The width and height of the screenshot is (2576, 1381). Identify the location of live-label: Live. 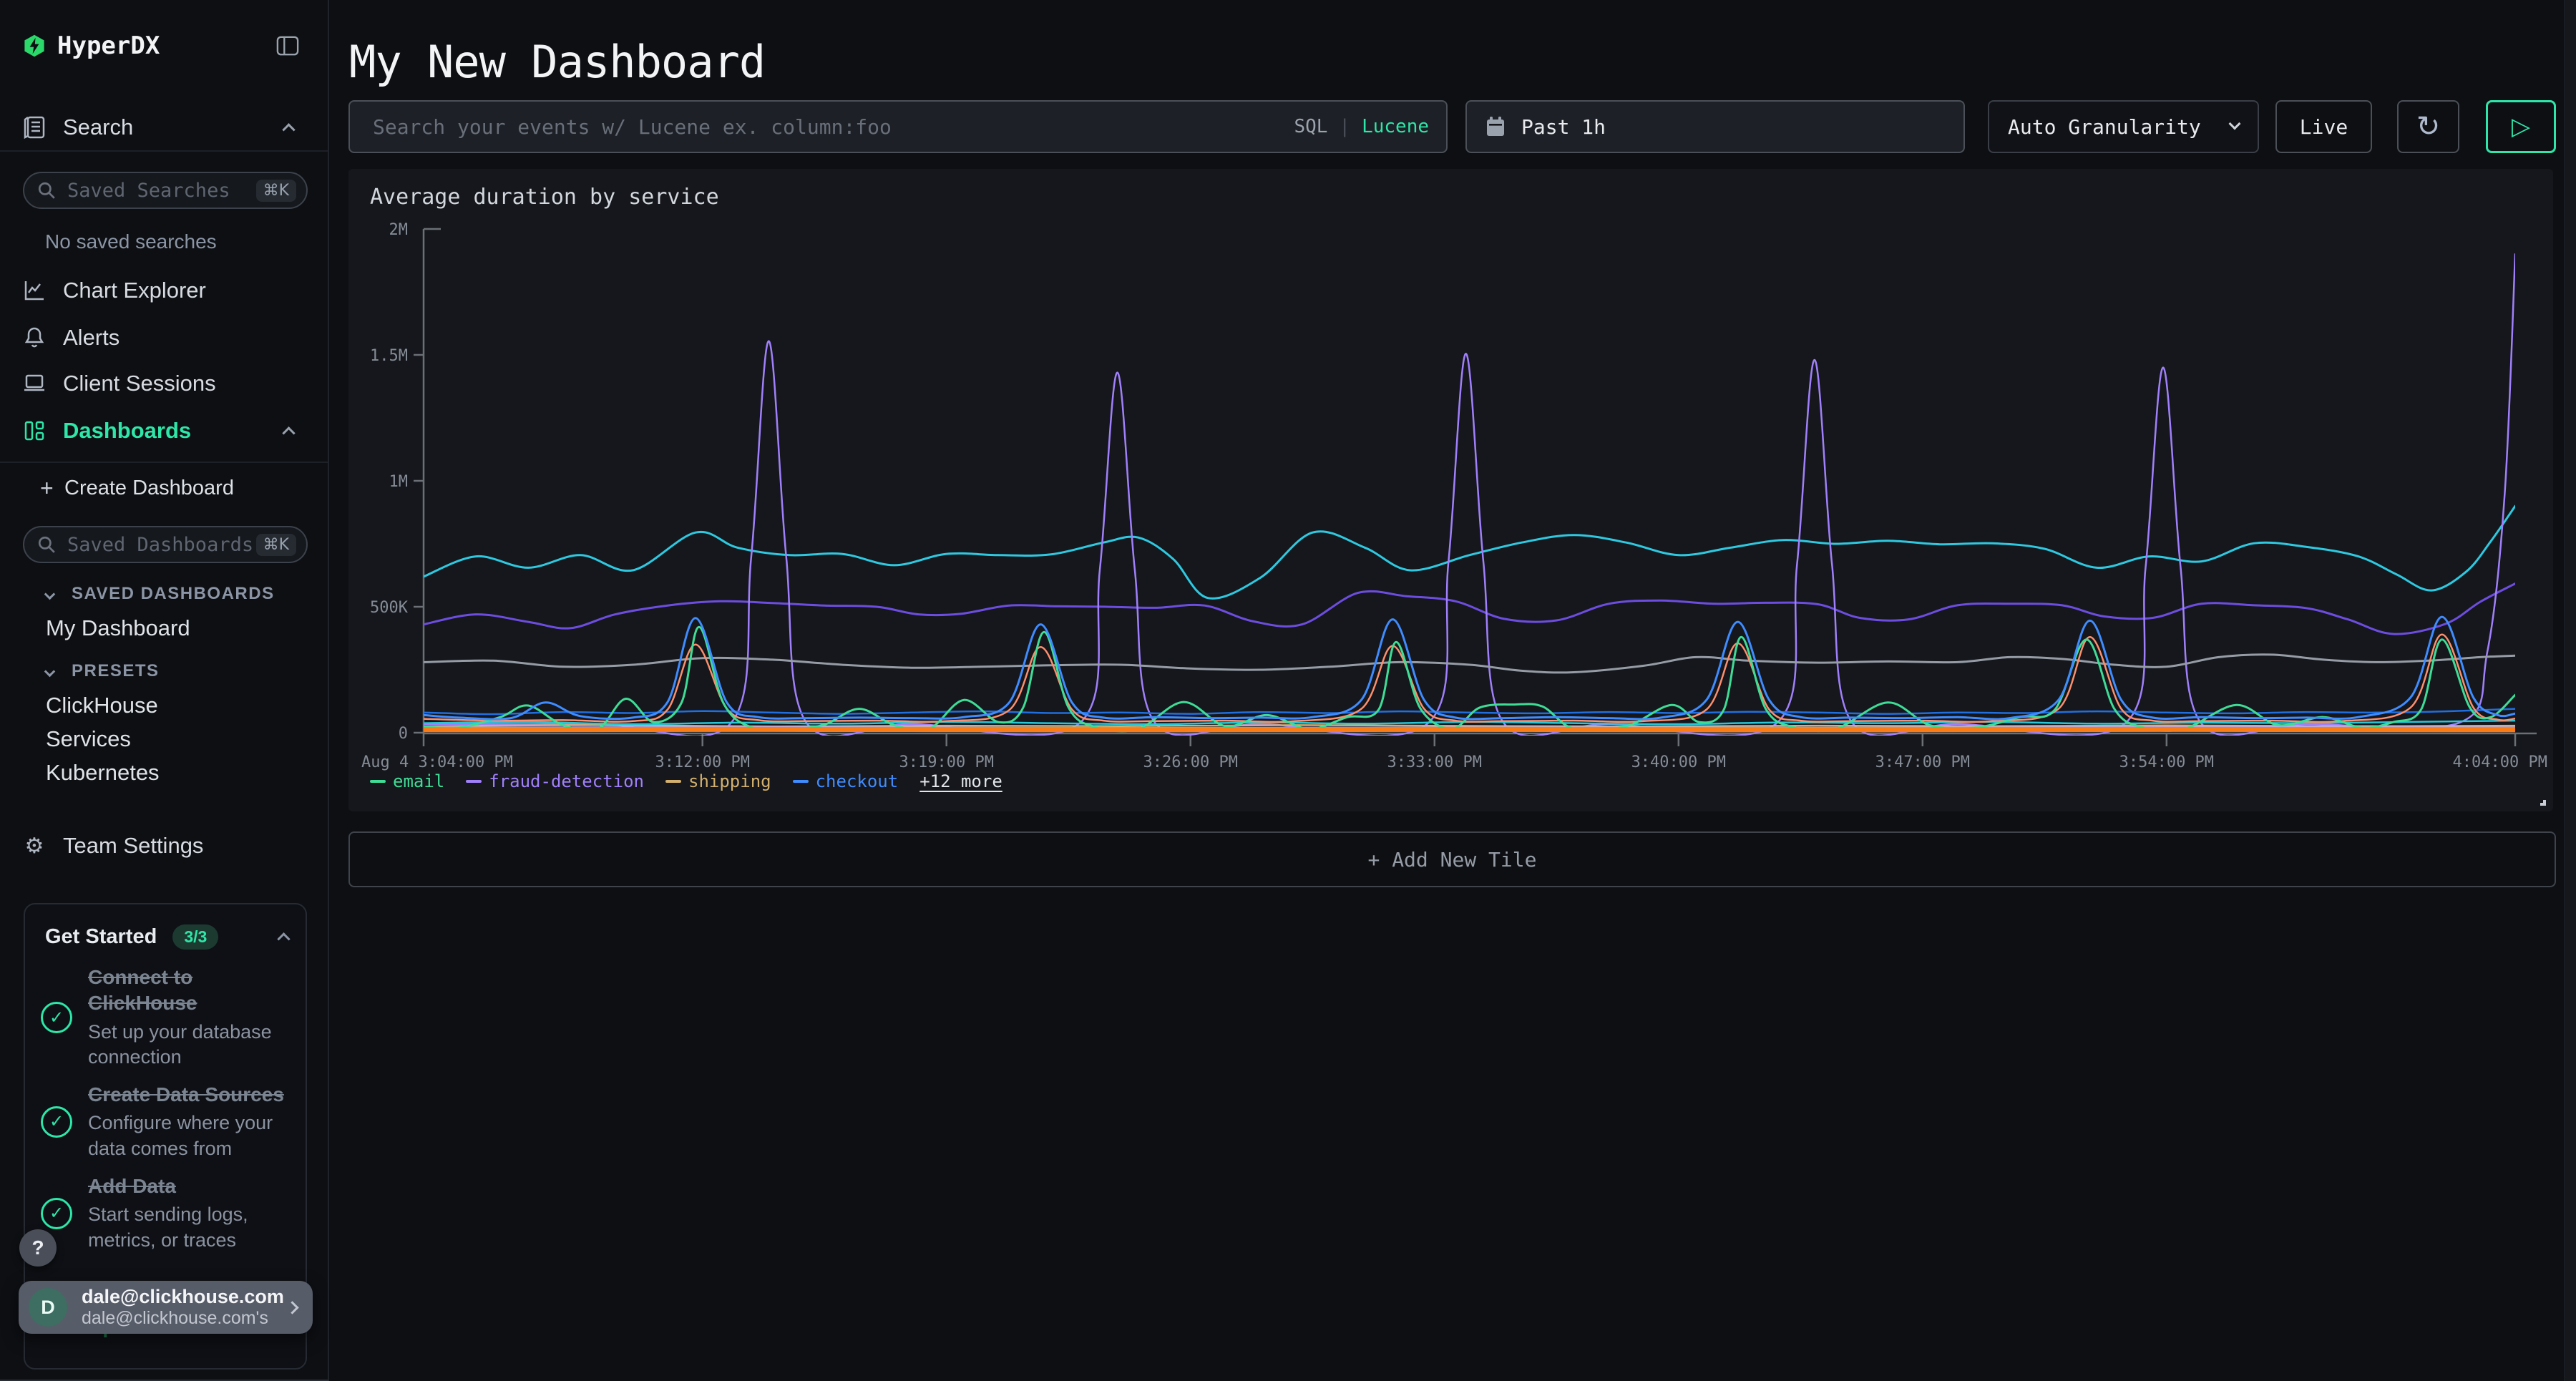
(2323, 126).